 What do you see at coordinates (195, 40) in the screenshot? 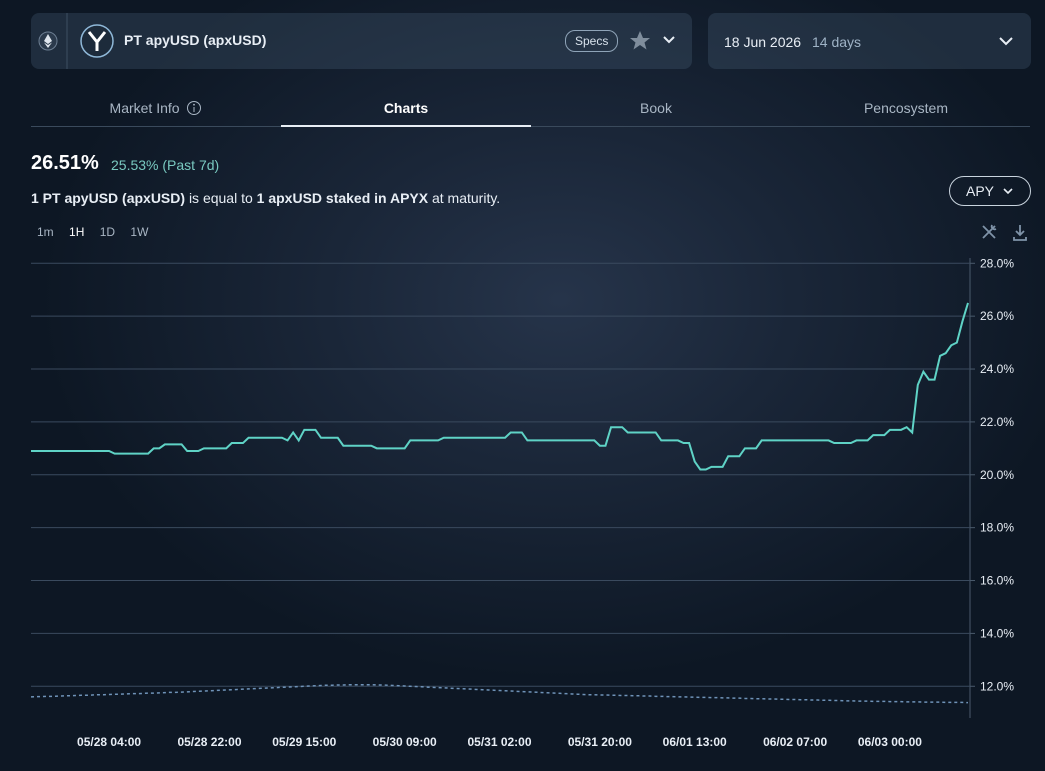
I see `market-title: PT apyUSD (apxUSD)` at bounding box center [195, 40].